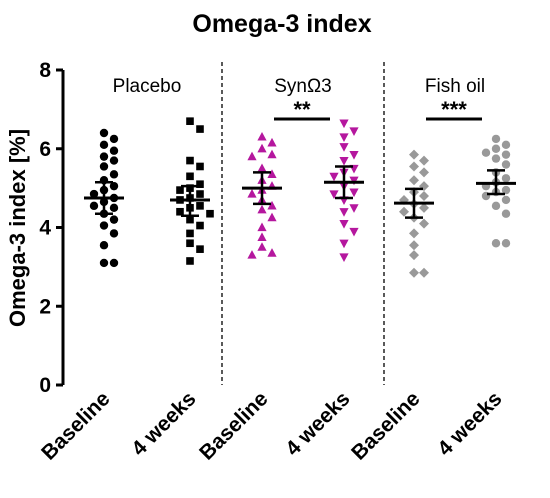 This screenshot has width=550, height=498. What do you see at coordinates (303, 86) in the screenshot?
I see `group-label: SynΩ3` at bounding box center [303, 86].